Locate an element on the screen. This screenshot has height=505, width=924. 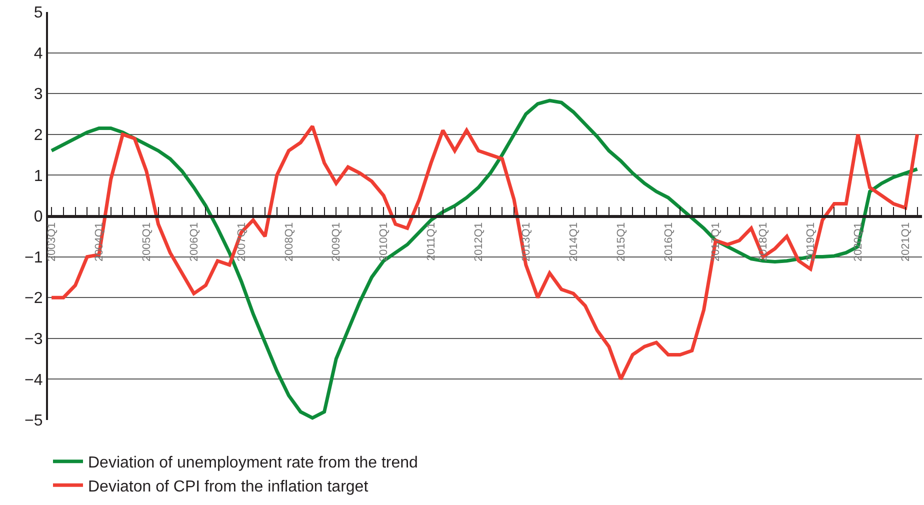
x-tick-label: 2003Q1 is located at coordinates (52, 242).